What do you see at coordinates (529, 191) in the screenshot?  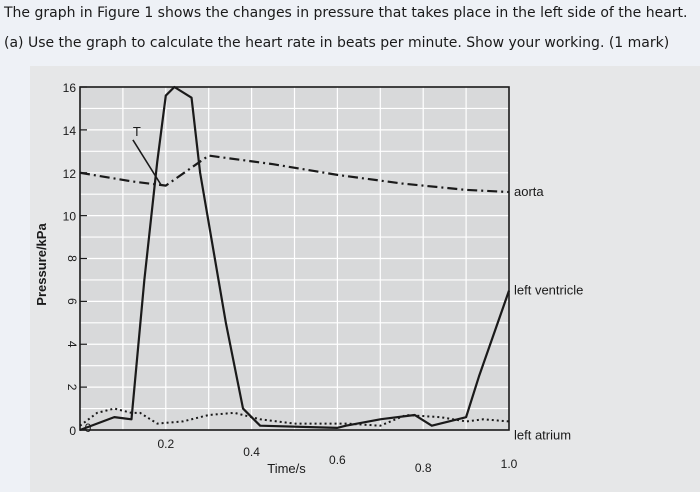 I see `series-label: aorta` at bounding box center [529, 191].